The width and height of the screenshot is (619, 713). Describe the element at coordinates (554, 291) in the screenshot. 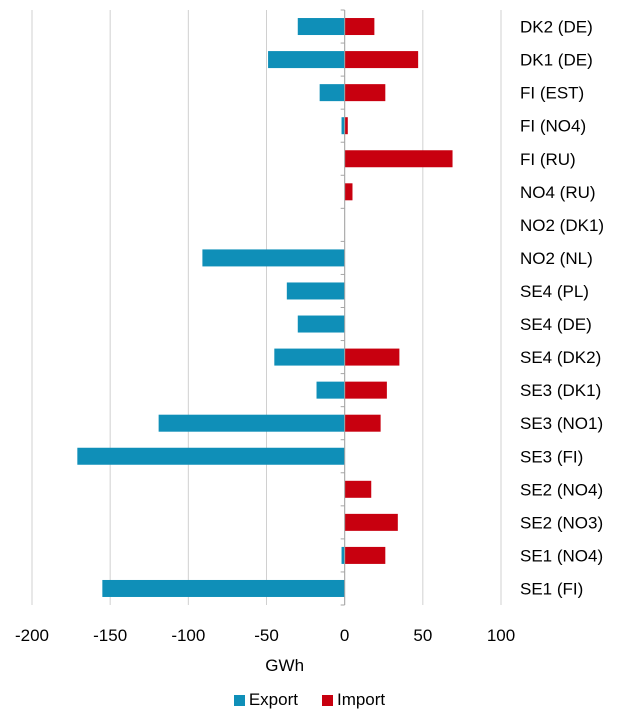

I see `category-label: SE4 (PL)` at that location.